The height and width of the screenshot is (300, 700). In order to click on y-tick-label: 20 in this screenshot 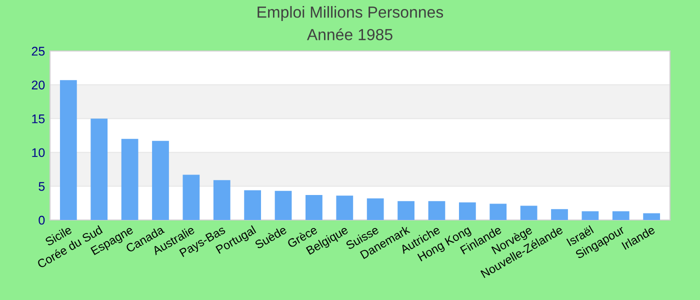, I will do `click(38, 85)`.